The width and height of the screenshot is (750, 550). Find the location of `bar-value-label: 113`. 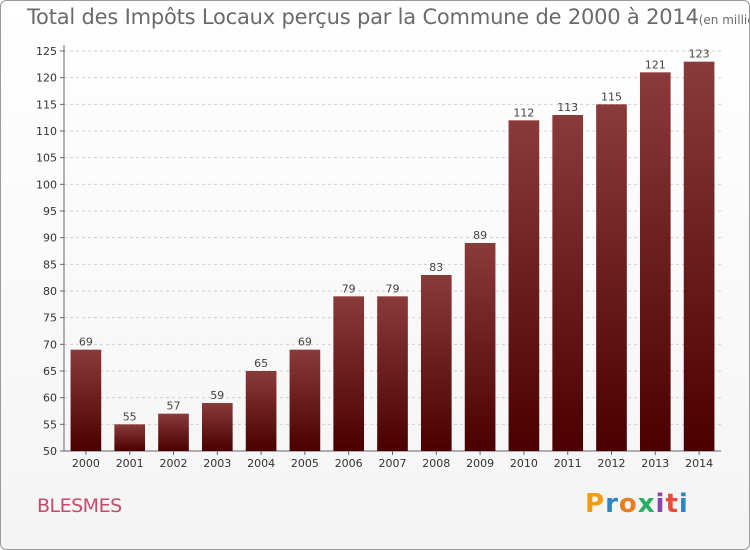

bar-value-label: 113 is located at coordinates (567, 107).